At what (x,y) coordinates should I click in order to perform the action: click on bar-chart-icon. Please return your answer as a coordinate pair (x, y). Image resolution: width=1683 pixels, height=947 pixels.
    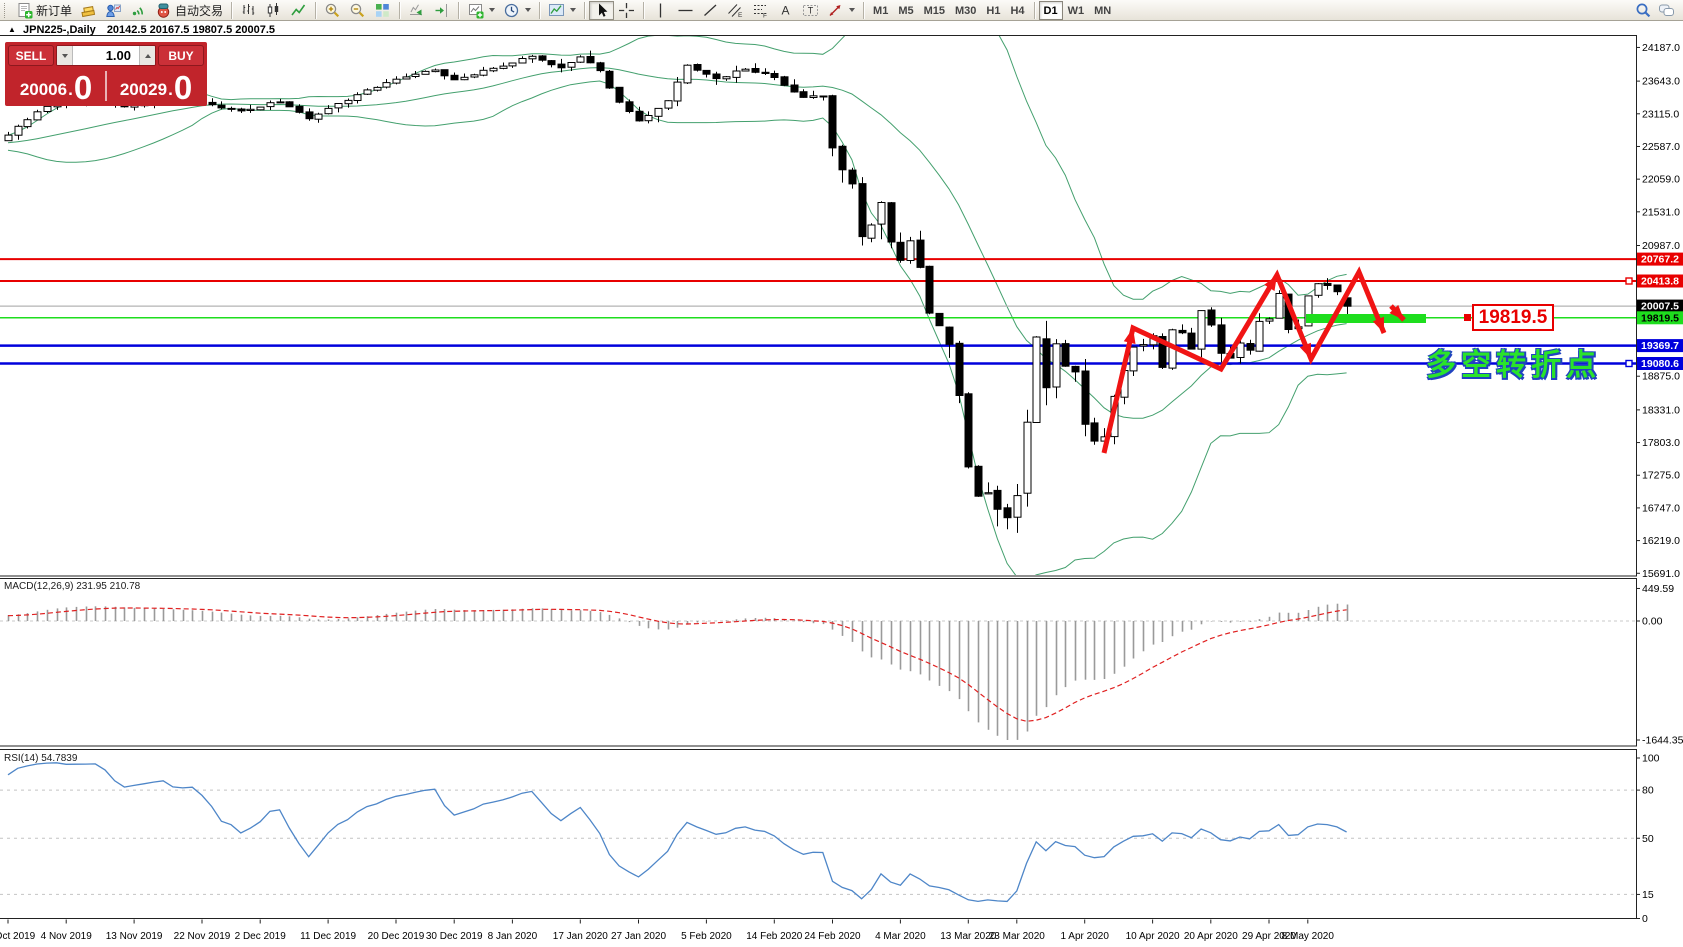
    Looking at the image, I should click on (248, 9).